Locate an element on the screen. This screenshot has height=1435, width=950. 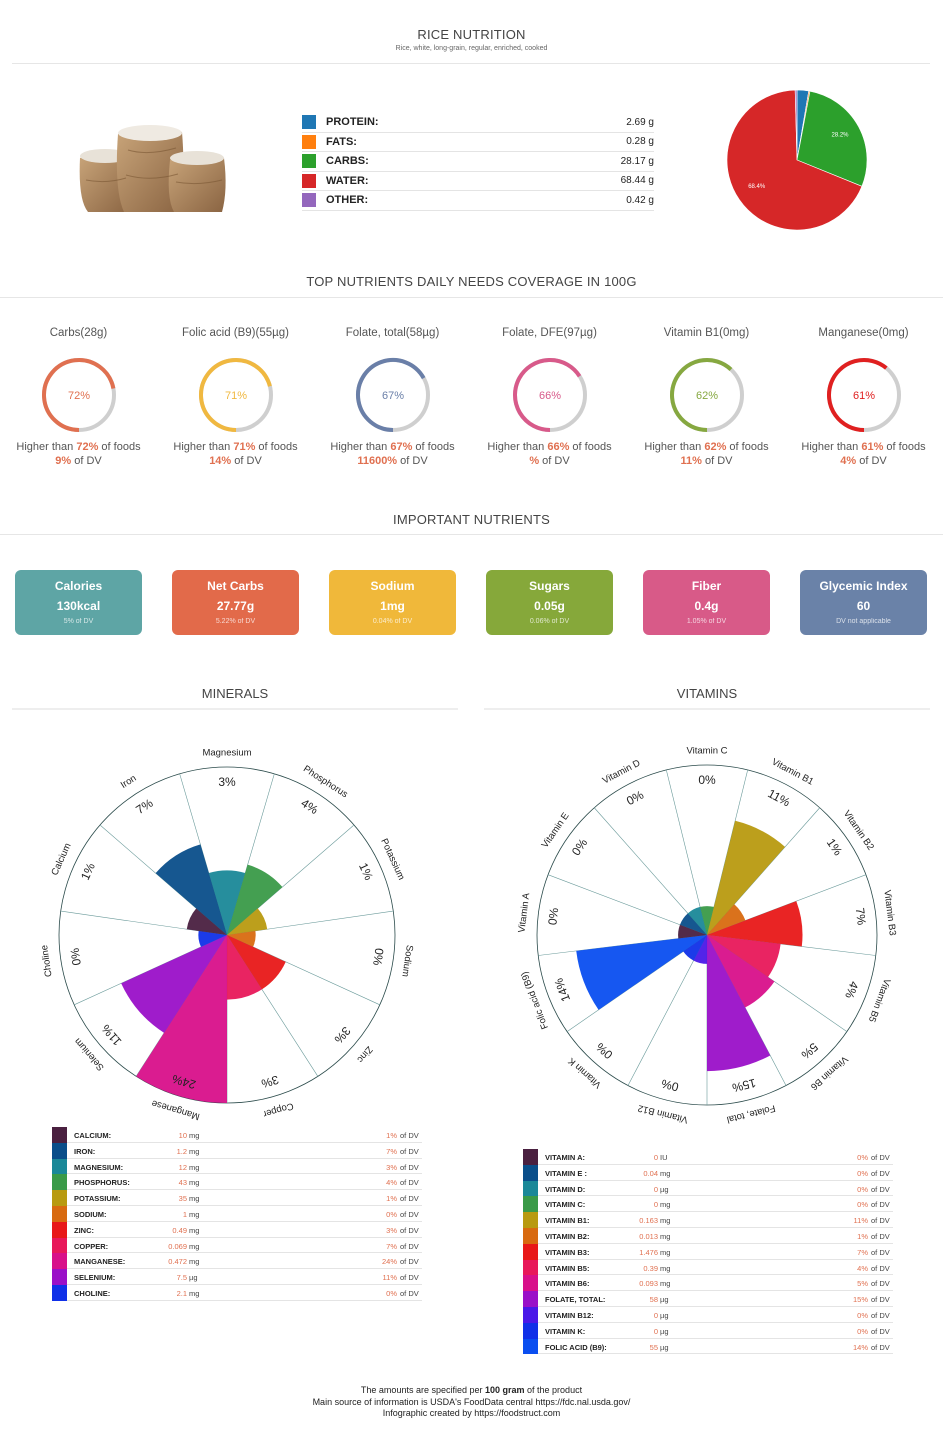
gauge-higher-than: Higher than 72% of foods is located at coordinates (78, 447).